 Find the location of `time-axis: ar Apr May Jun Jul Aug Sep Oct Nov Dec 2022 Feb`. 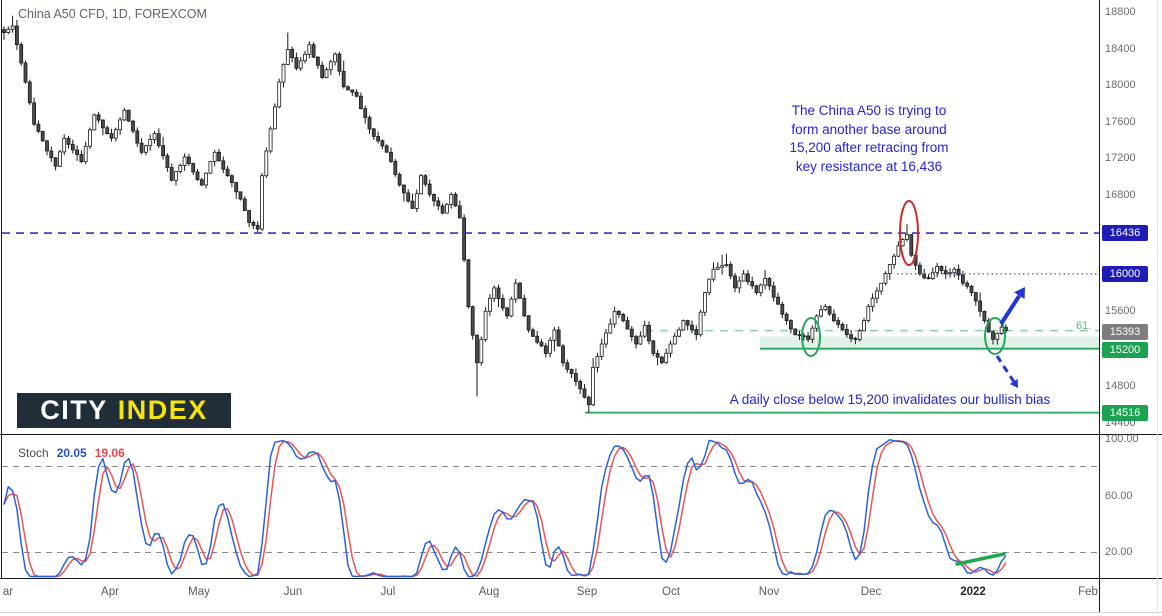

time-axis: ar Apr May Jun Jul Aug Sep Oct Nov Dec 2022 Feb is located at coordinates (581, 595).